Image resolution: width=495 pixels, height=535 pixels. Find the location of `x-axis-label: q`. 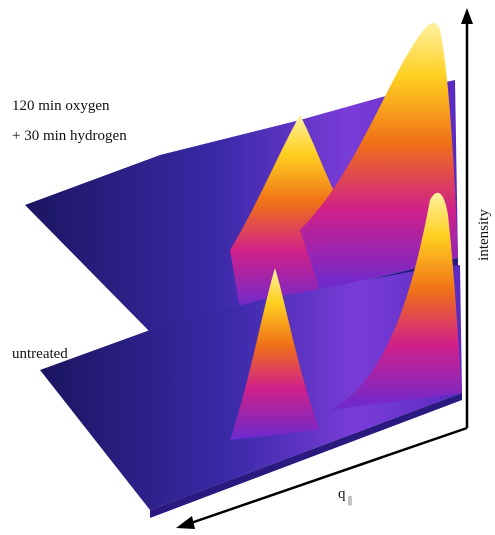

x-axis-label: q is located at coordinates (342, 494).